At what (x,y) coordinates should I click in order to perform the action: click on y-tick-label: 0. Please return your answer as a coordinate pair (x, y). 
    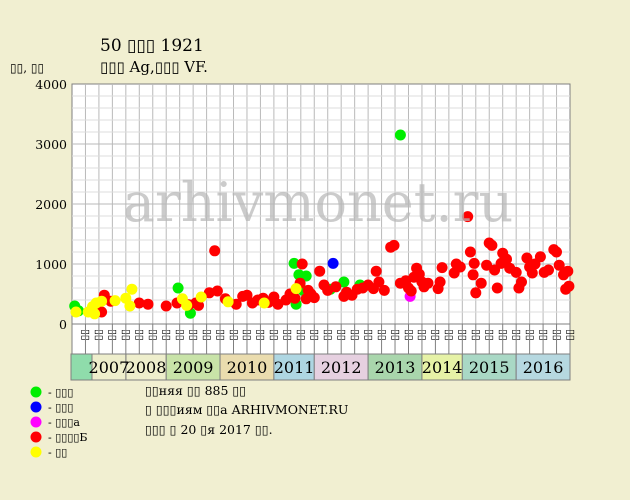
    Looking at the image, I should click on (63, 324).